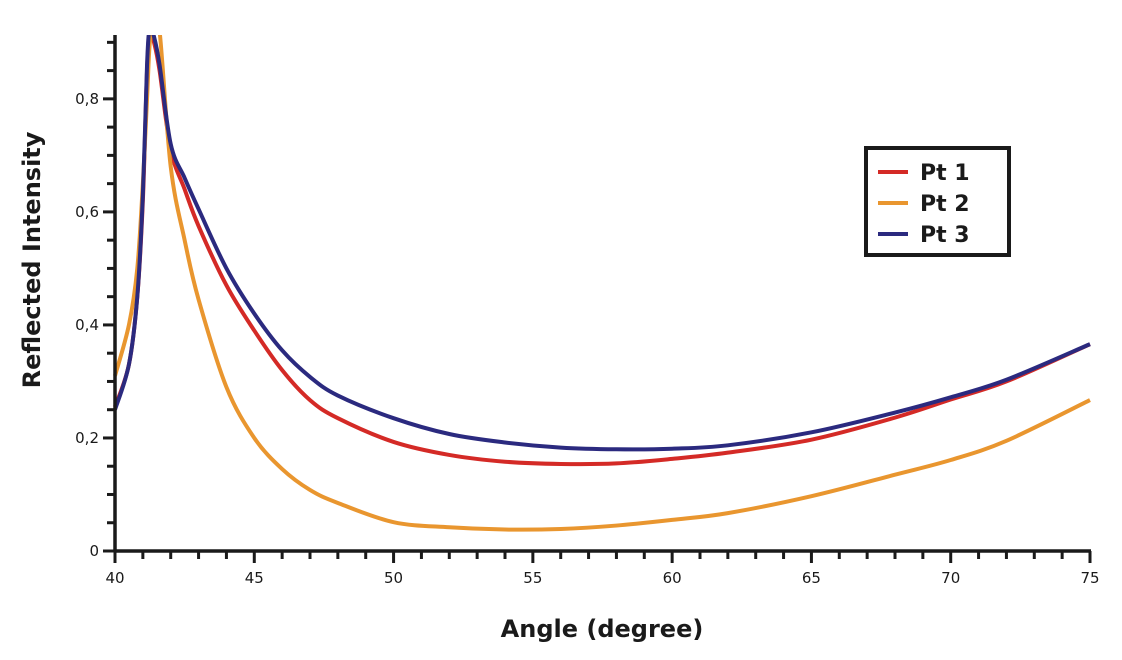 This screenshot has width=1122, height=660. What do you see at coordinates (393, 578) in the screenshot?
I see `x-tick-label: 50` at bounding box center [393, 578].